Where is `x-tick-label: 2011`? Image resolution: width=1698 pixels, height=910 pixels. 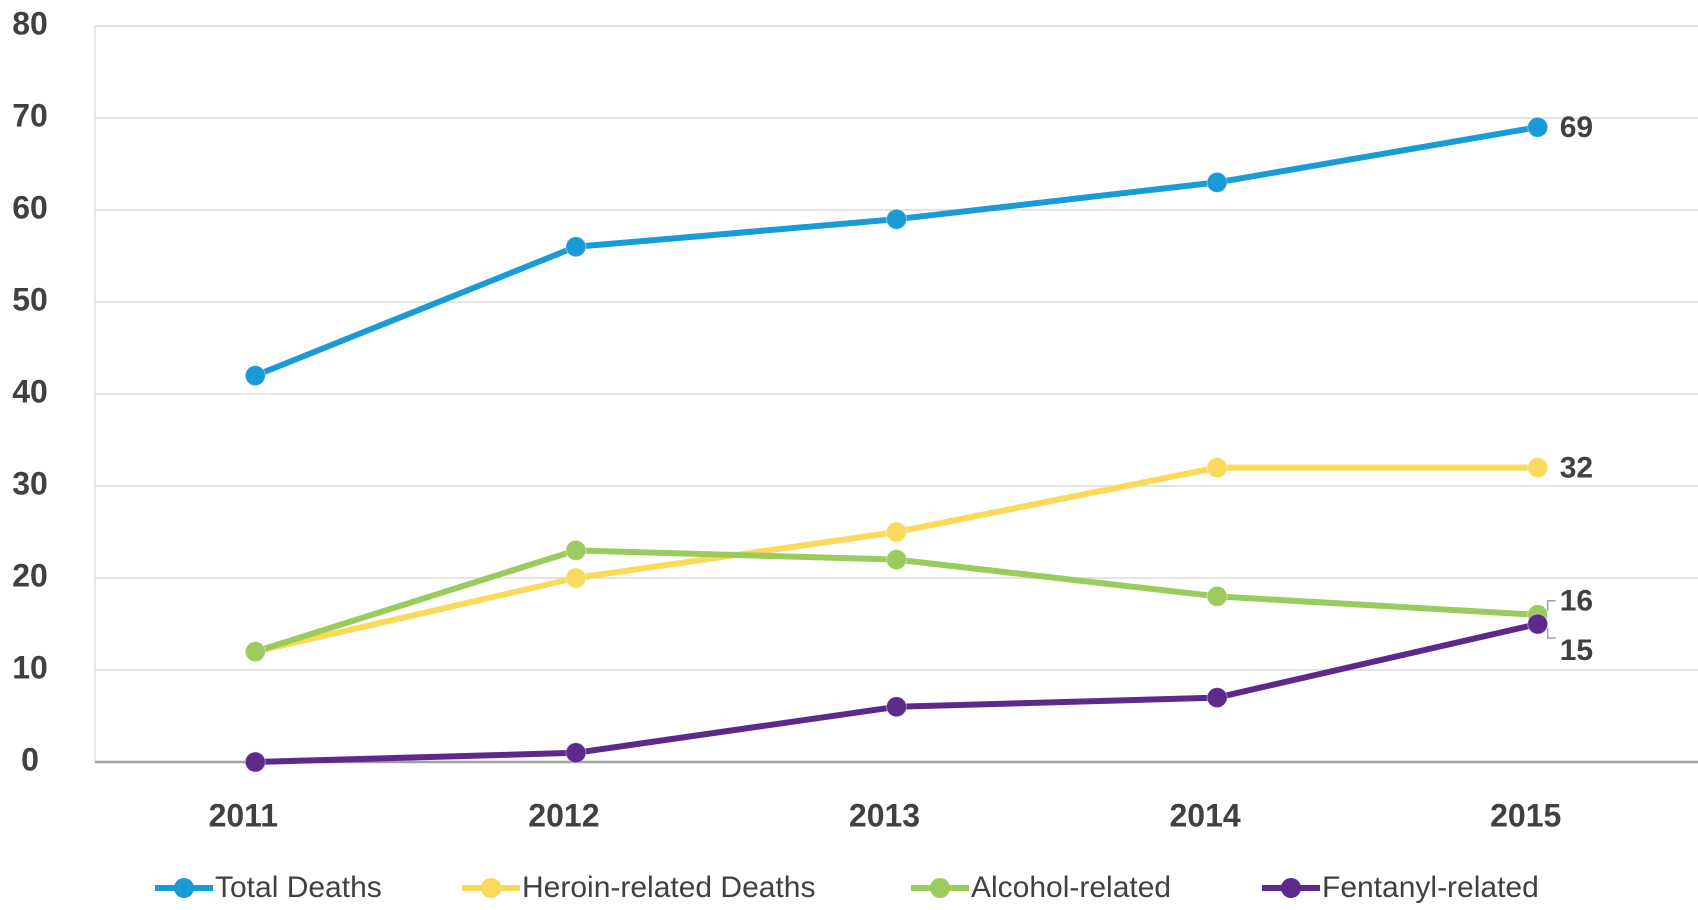
x-tick-label: 2011 is located at coordinates (243, 815).